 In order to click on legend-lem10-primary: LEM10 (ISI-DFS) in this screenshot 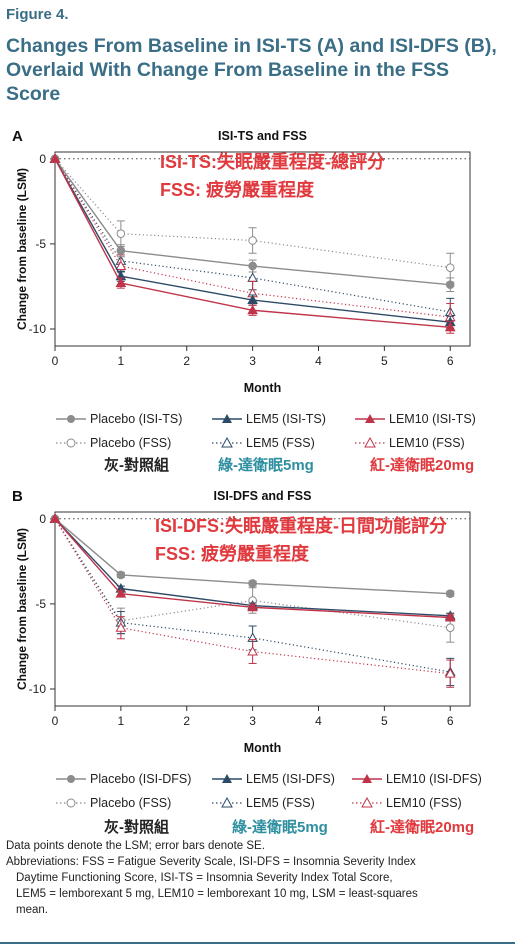, I will do `click(417, 779)`.